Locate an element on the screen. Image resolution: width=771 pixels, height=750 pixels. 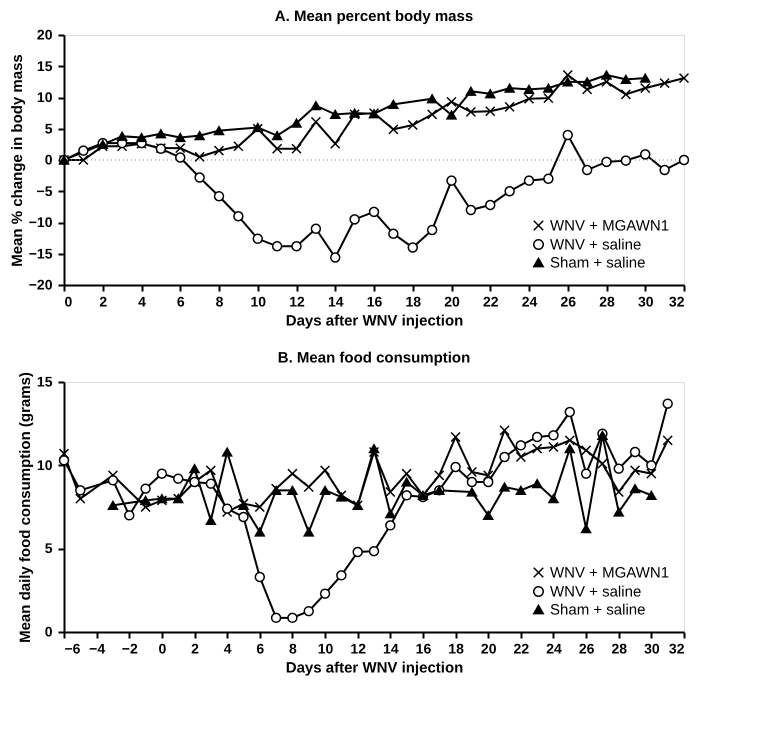
x-tick-label: −6 is located at coordinates (72, 648).